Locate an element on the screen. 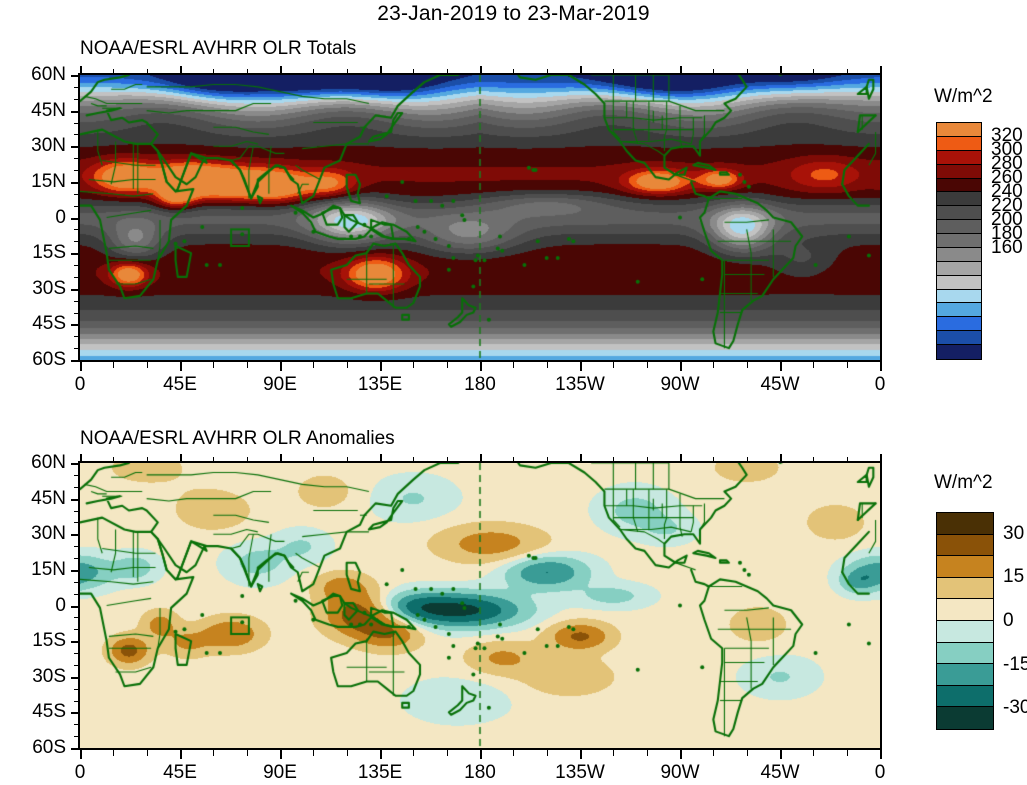 Image resolution: width=1027 pixels, height=785 pixels. colorbar-tick-label: -15 is located at coordinates (1015, 664).